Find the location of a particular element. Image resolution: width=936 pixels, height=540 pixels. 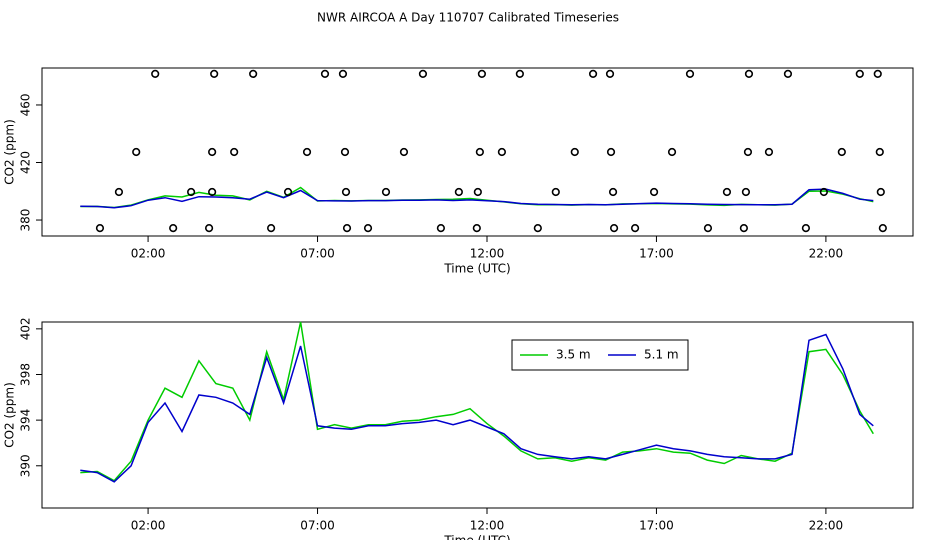

series-line is located at coordinates (477, 198).